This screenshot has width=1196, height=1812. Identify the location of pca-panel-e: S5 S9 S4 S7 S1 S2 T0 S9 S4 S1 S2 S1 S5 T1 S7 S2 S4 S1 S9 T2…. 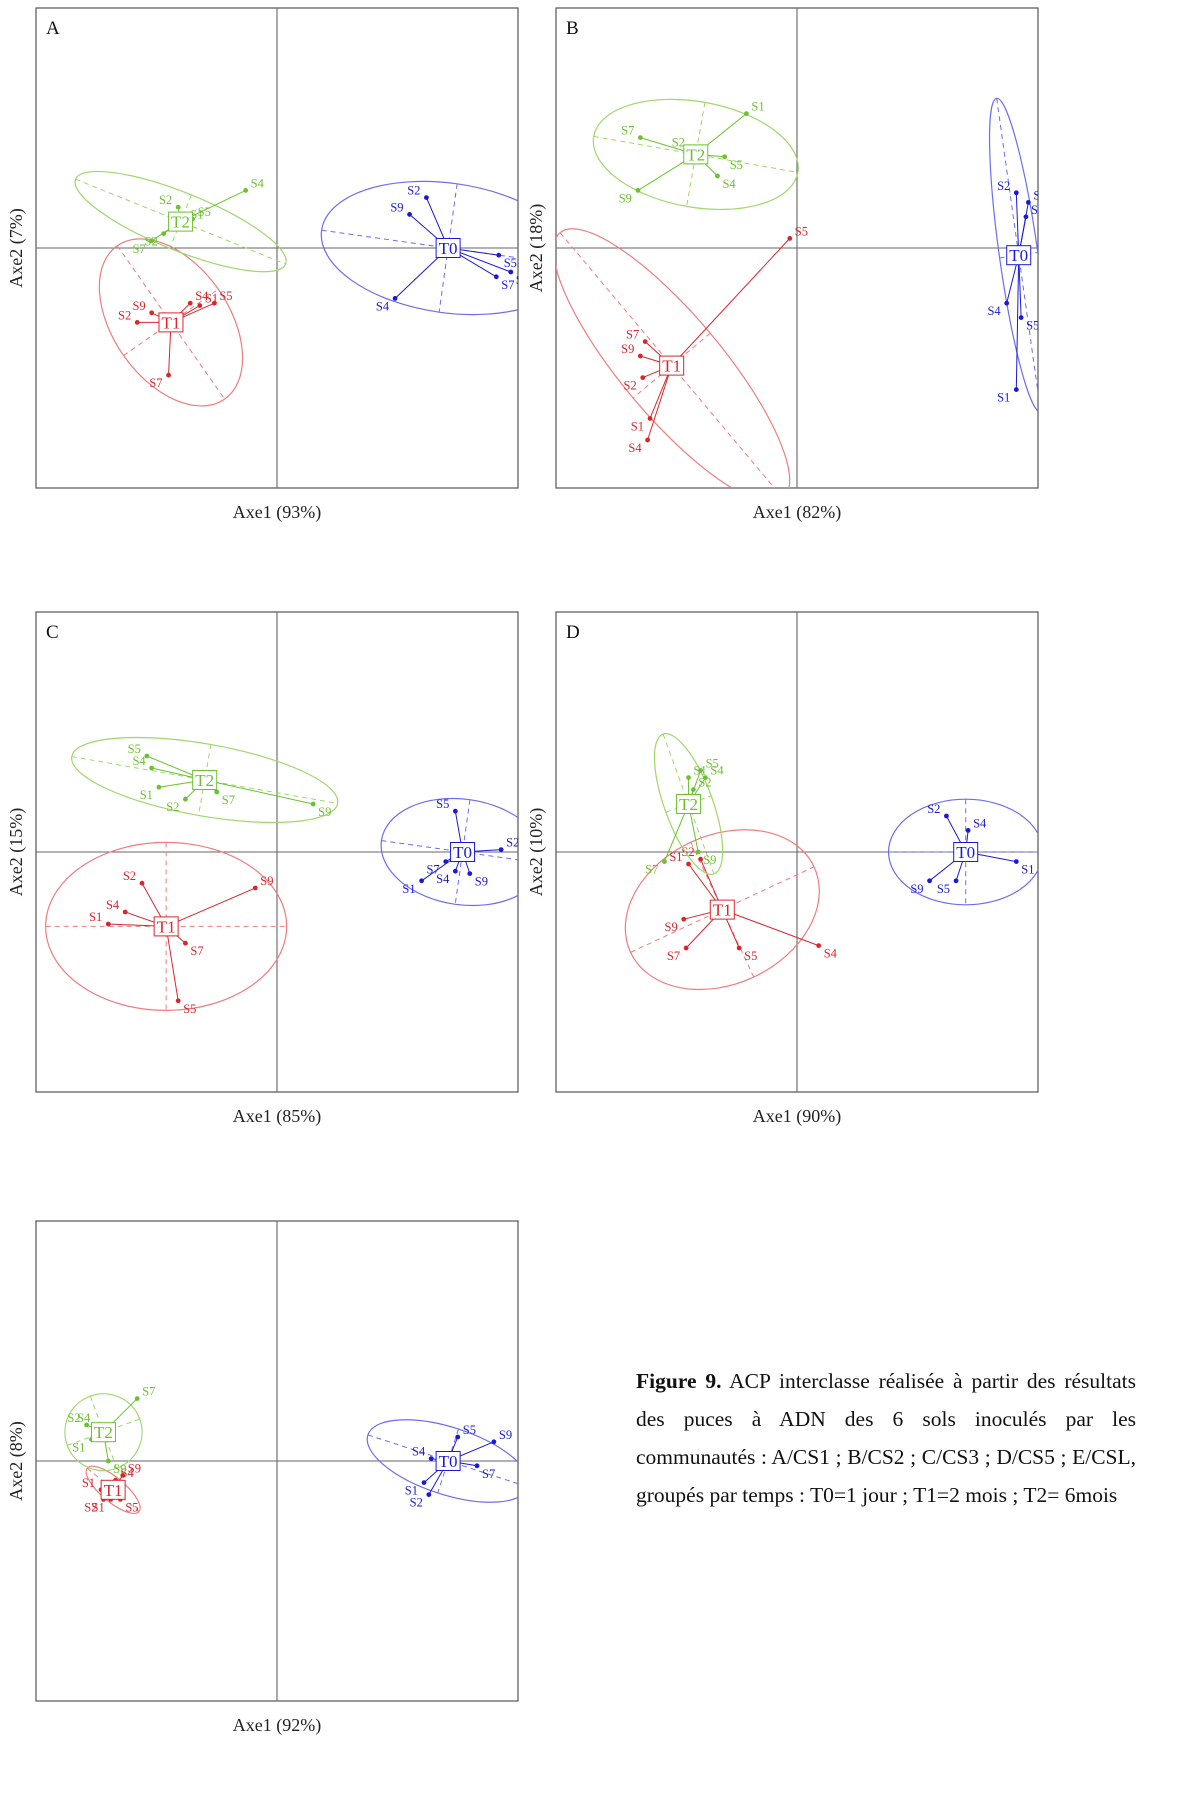
(262, 1485).